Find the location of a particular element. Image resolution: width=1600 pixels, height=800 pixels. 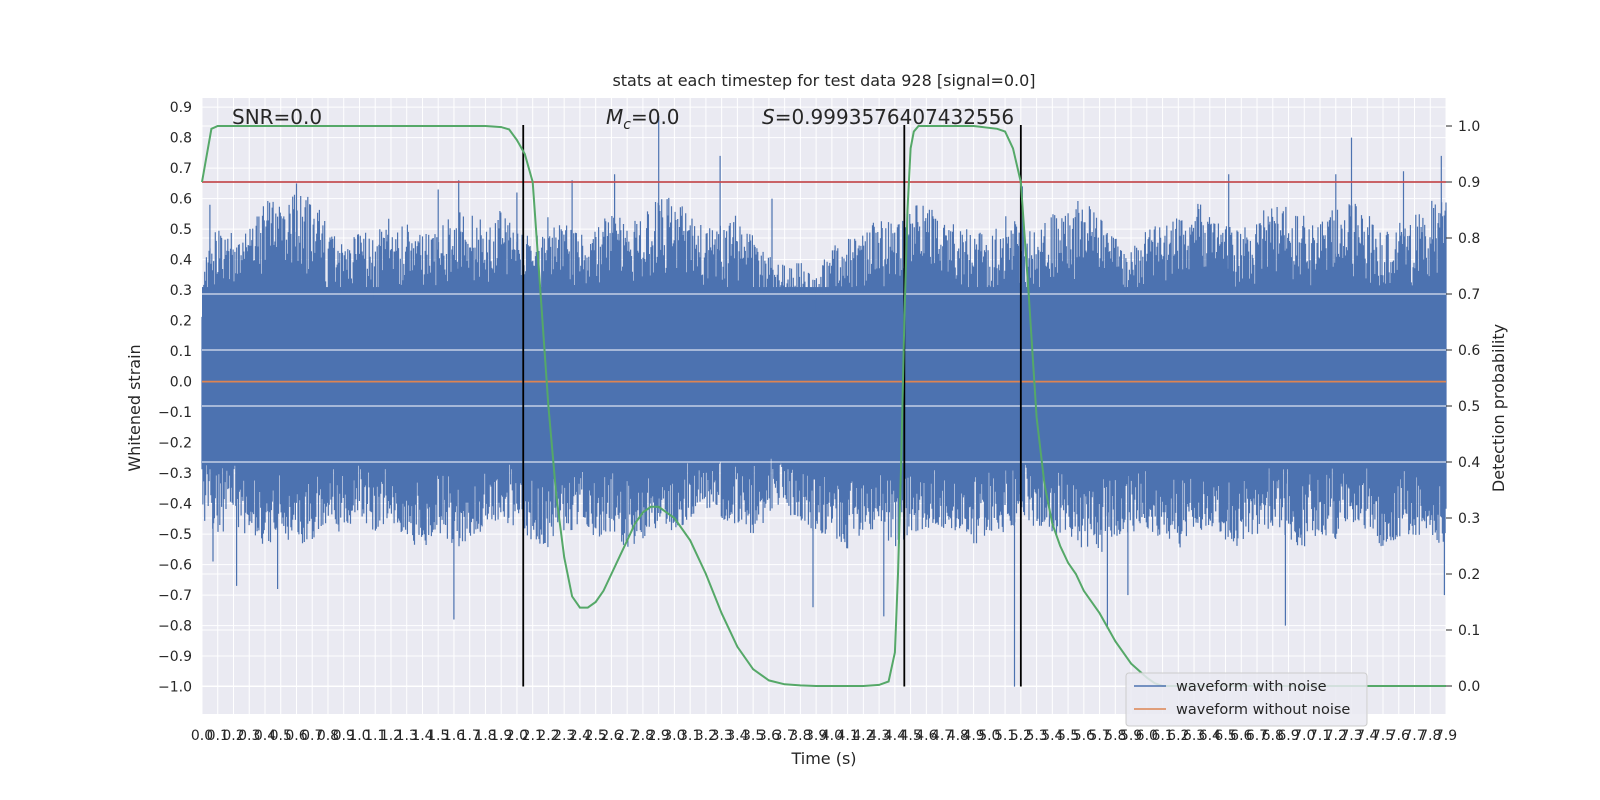

x-tick-label: 7.5 is located at coordinates (1383, 736).